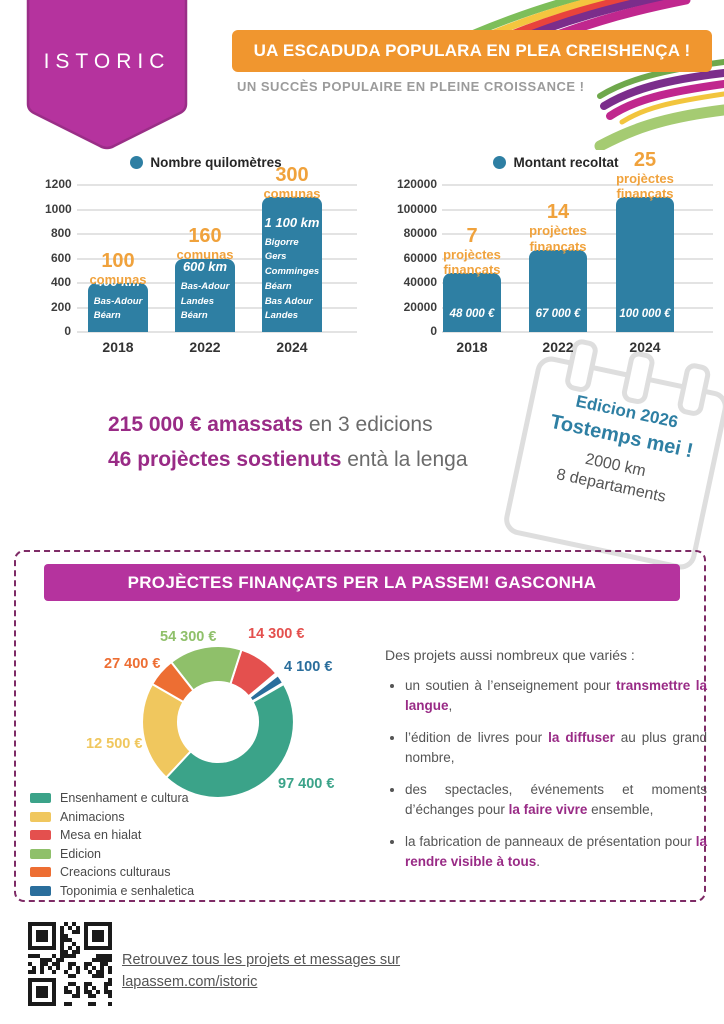 This screenshot has width=724, height=1024. I want to click on y-axis-tick: 800, so click(60, 233).